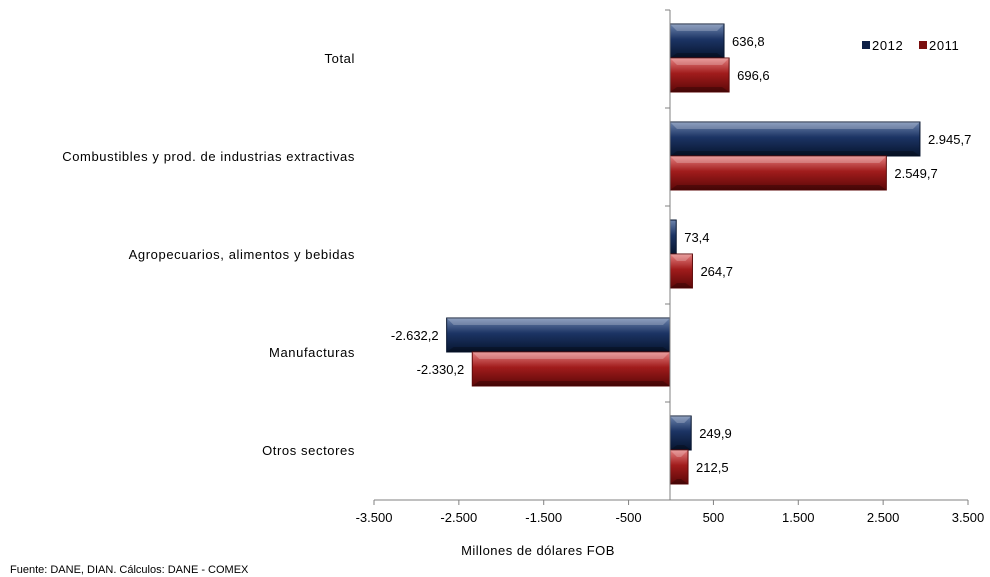  What do you see at coordinates (441, 369) in the screenshot?
I see `data-label-2011-manufacturas: -2.330,2` at bounding box center [441, 369].